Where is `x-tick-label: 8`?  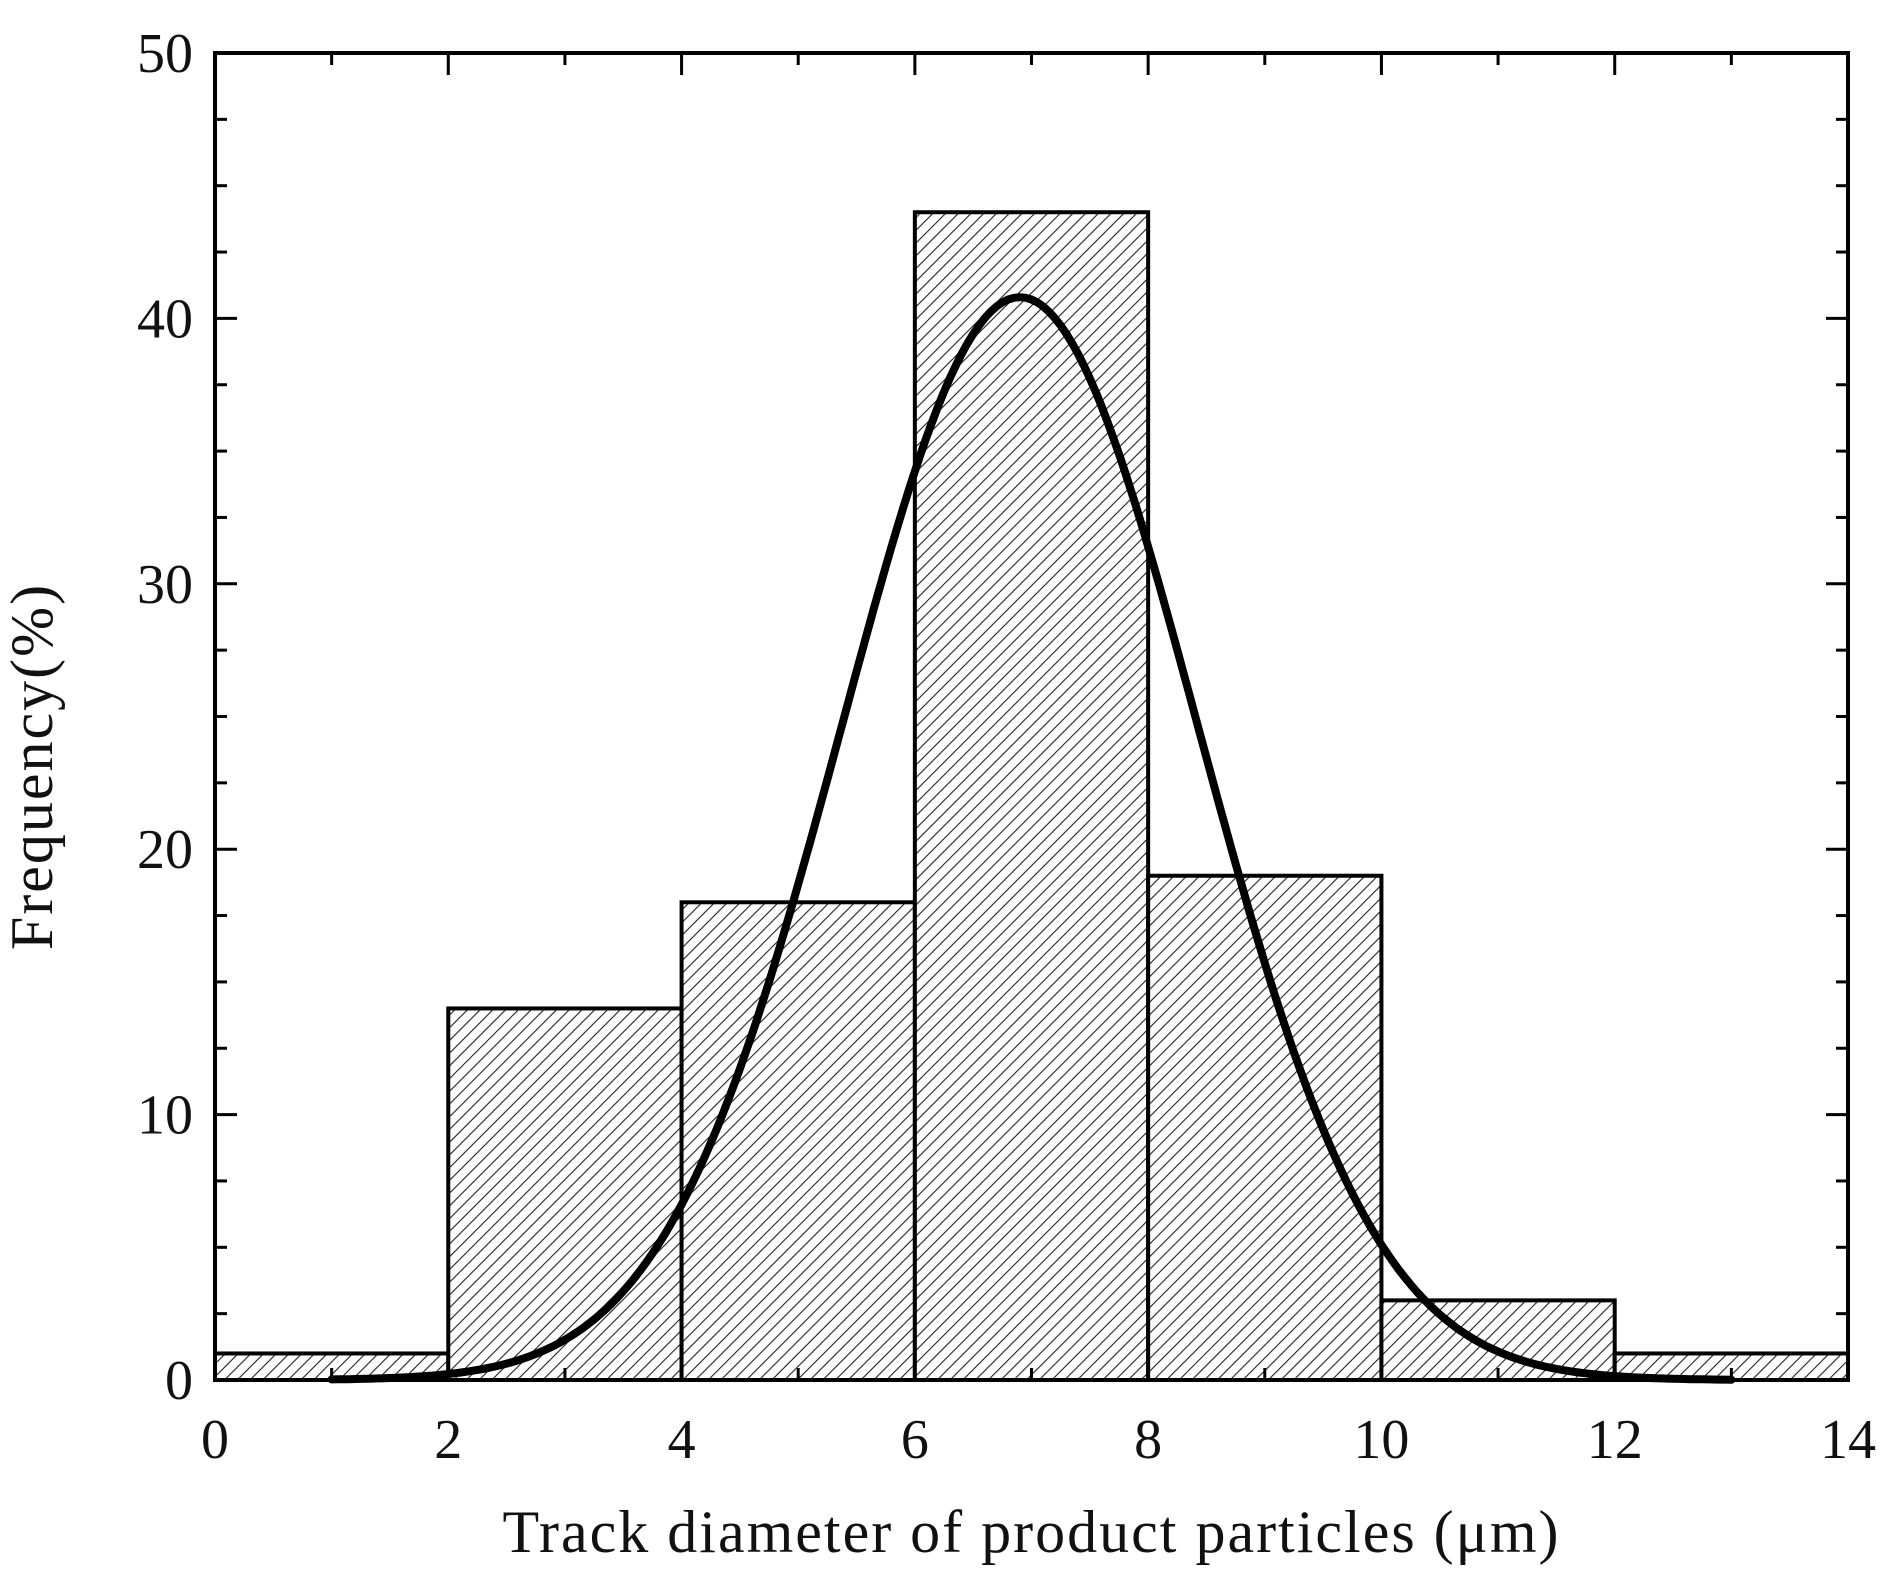
x-tick-label: 8 is located at coordinates (1148, 1440).